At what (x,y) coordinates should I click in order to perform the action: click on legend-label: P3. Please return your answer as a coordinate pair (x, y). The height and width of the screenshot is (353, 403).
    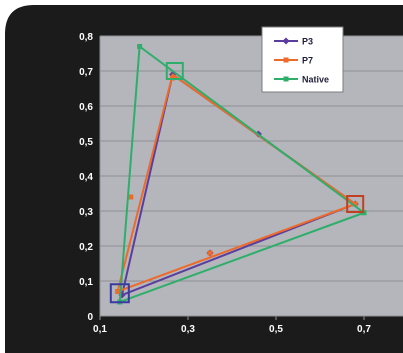
    Looking at the image, I should click on (307, 42).